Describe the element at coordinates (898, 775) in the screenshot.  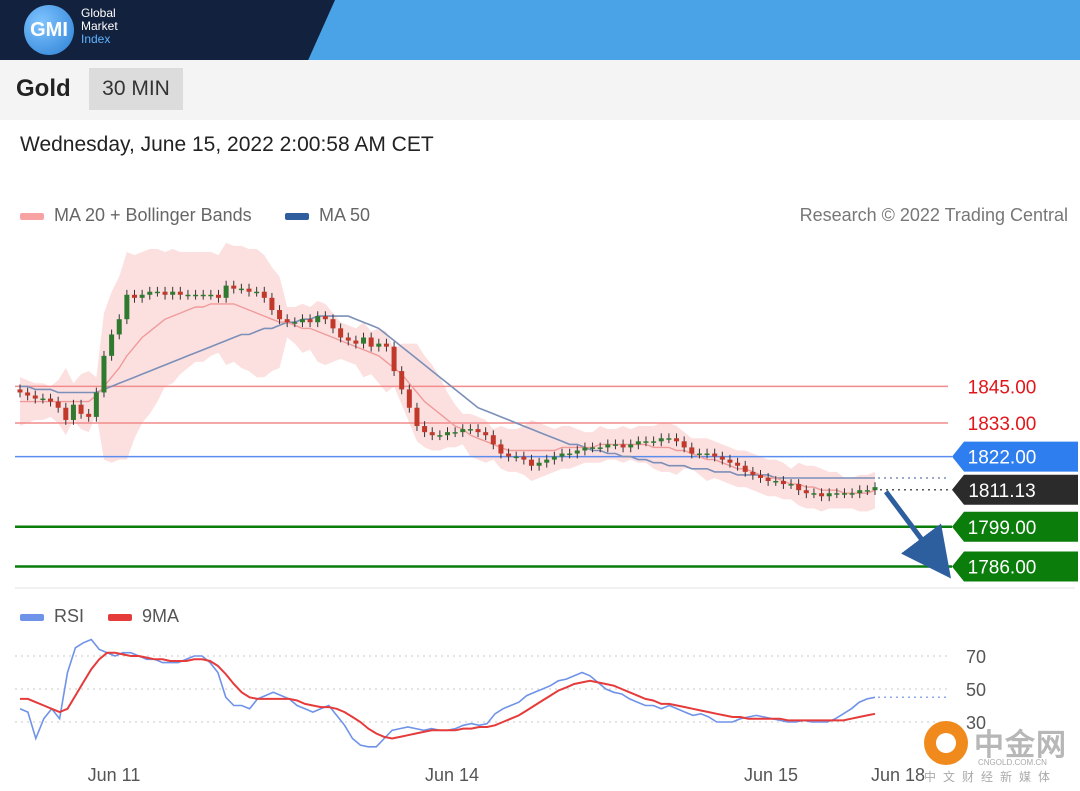
I see `x-tick-jun-18: Jun 18` at that location.